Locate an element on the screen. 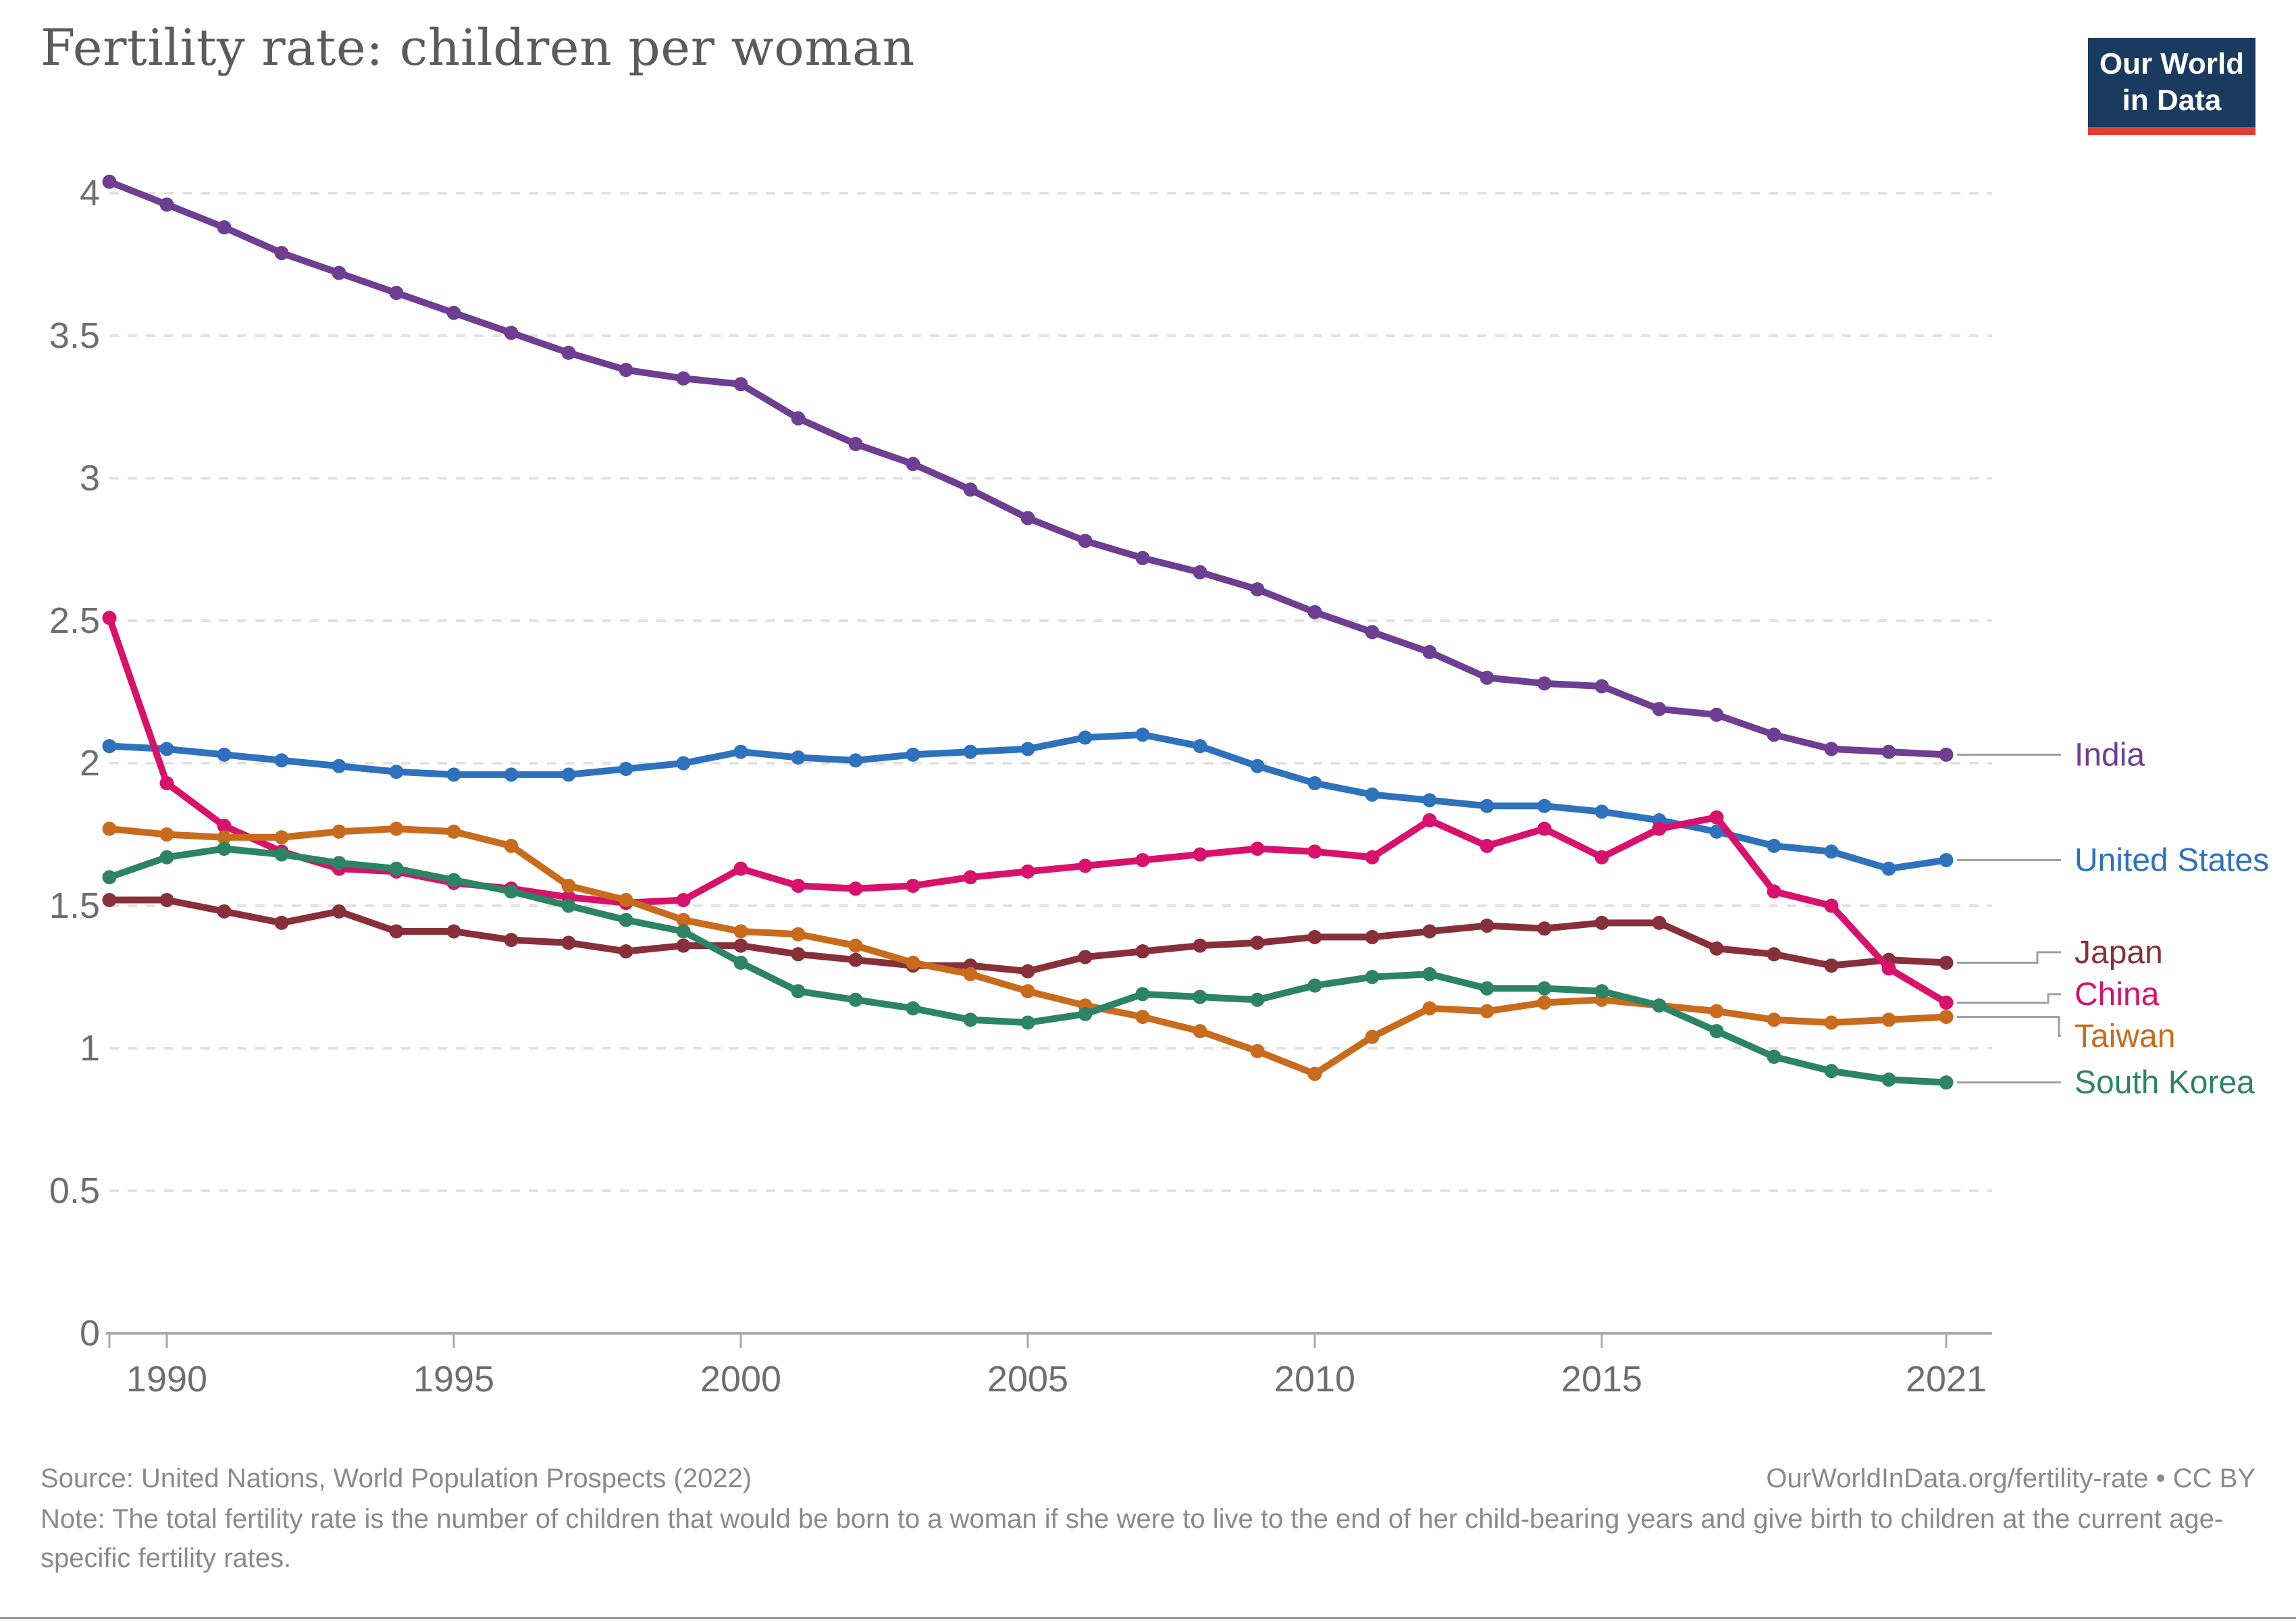 This screenshot has width=2296, height=1621. data-point-japan-2013 is located at coordinates (1487, 926).